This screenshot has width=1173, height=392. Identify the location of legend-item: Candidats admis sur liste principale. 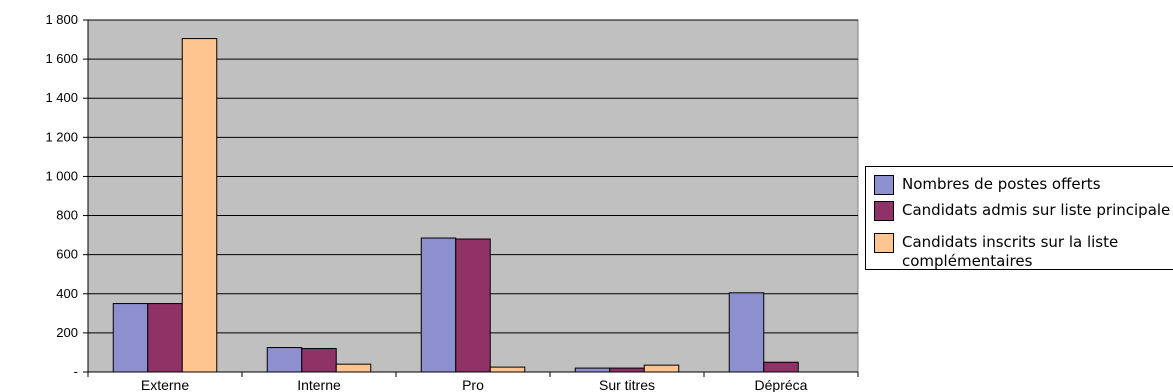
(1023, 211).